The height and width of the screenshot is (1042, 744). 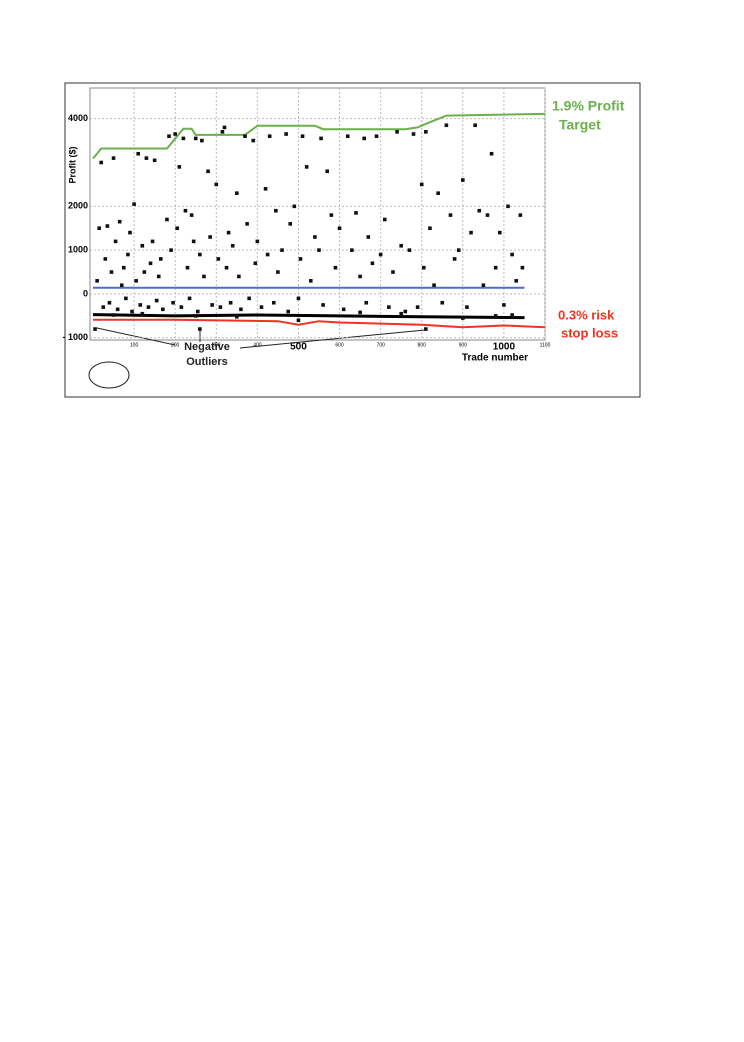 I want to click on circle-mark, so click(x=109, y=375).